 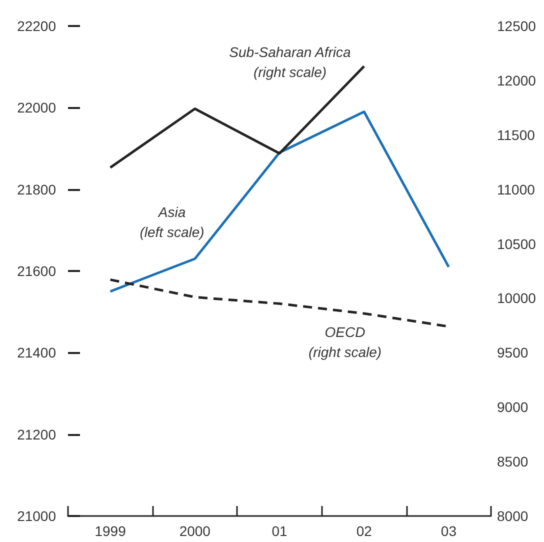 I want to click on x-tick-label: 03, so click(x=448, y=531).